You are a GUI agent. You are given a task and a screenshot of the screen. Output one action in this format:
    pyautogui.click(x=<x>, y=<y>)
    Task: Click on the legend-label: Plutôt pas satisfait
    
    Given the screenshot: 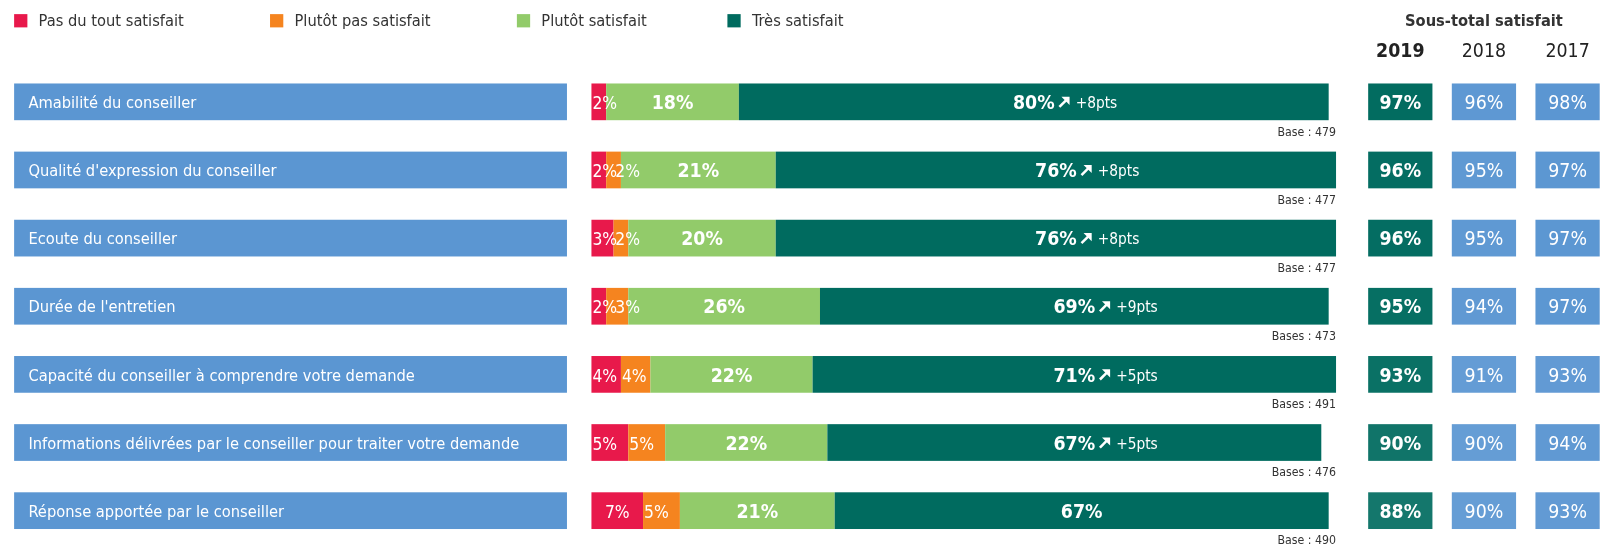 What is the action you would take?
    pyautogui.click(x=362, y=21)
    